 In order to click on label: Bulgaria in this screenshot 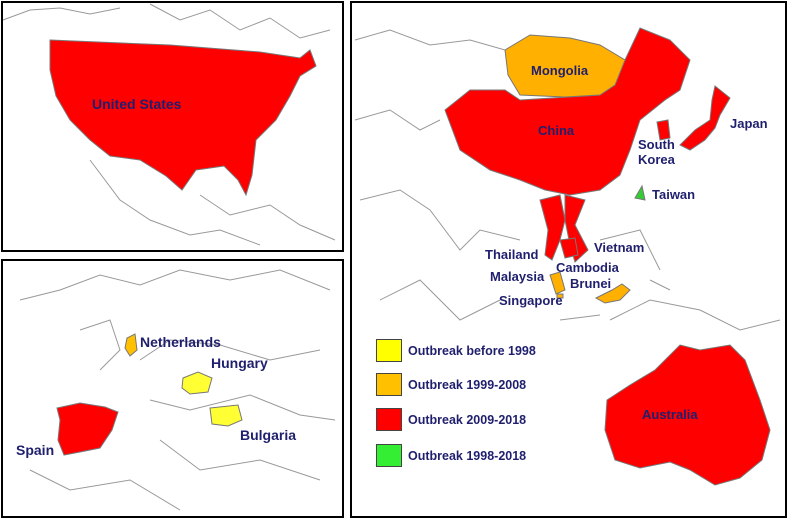, I will do `click(268, 435)`.